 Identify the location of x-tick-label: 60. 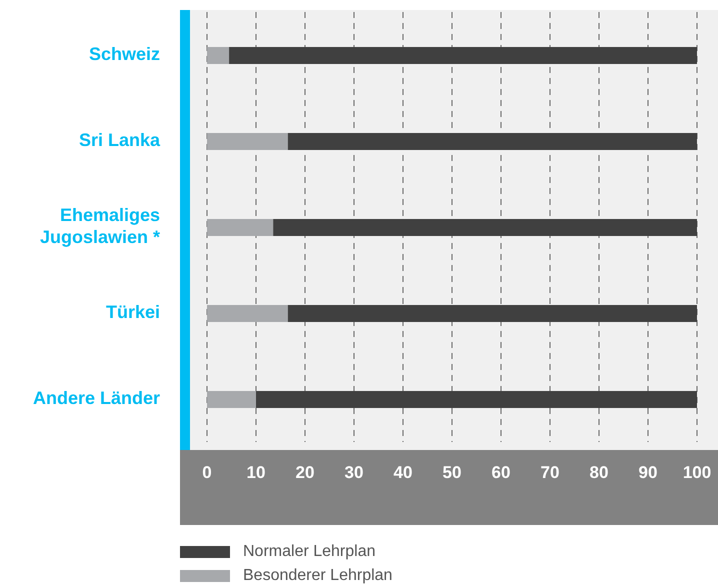
(501, 472).